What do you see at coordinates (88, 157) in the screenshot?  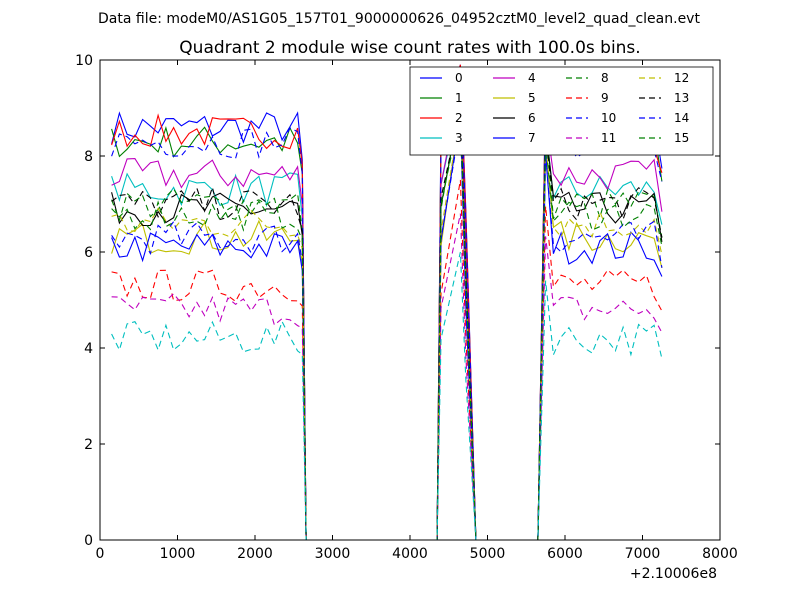 I see `y-tick-label: 8` at bounding box center [88, 157].